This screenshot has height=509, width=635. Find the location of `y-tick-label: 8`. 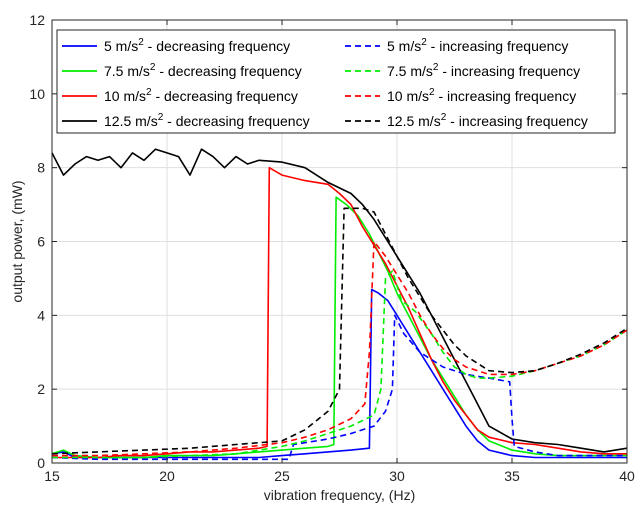

y-tick-label: 8 is located at coordinates (41, 168).